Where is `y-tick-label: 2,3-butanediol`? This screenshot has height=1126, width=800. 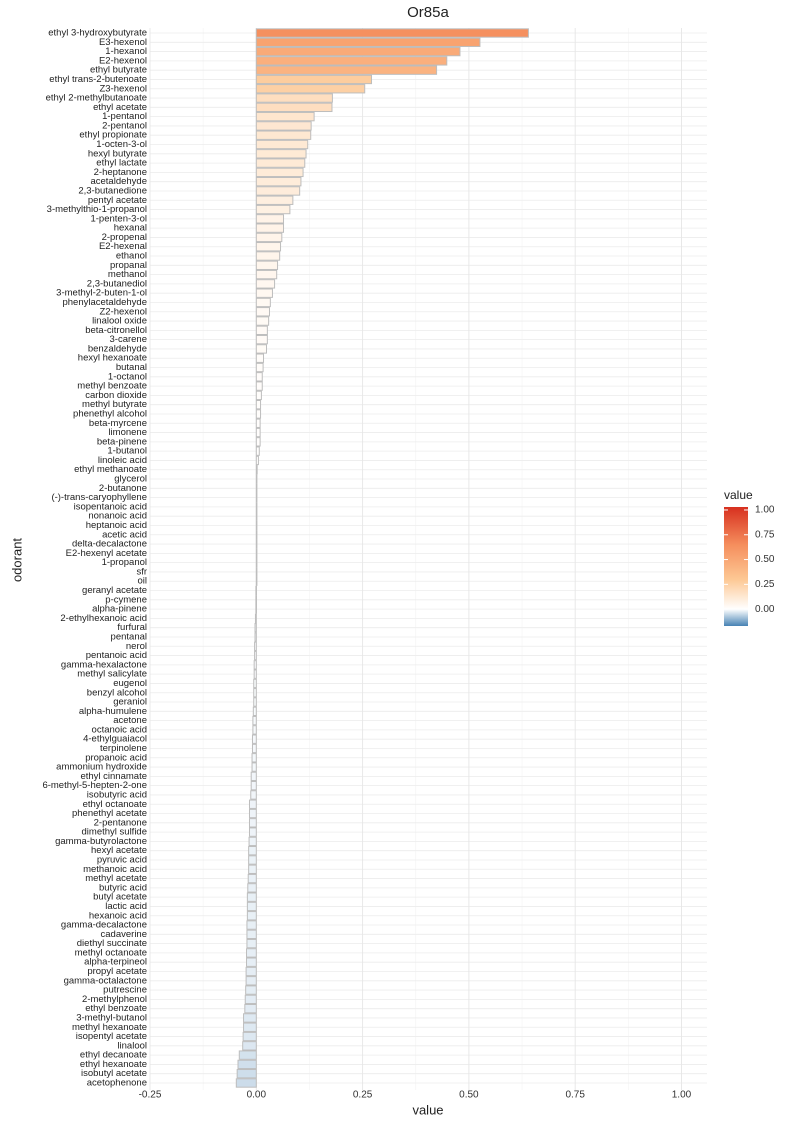
y-tick-label: 2,3-butanediol is located at coordinates (117, 283).